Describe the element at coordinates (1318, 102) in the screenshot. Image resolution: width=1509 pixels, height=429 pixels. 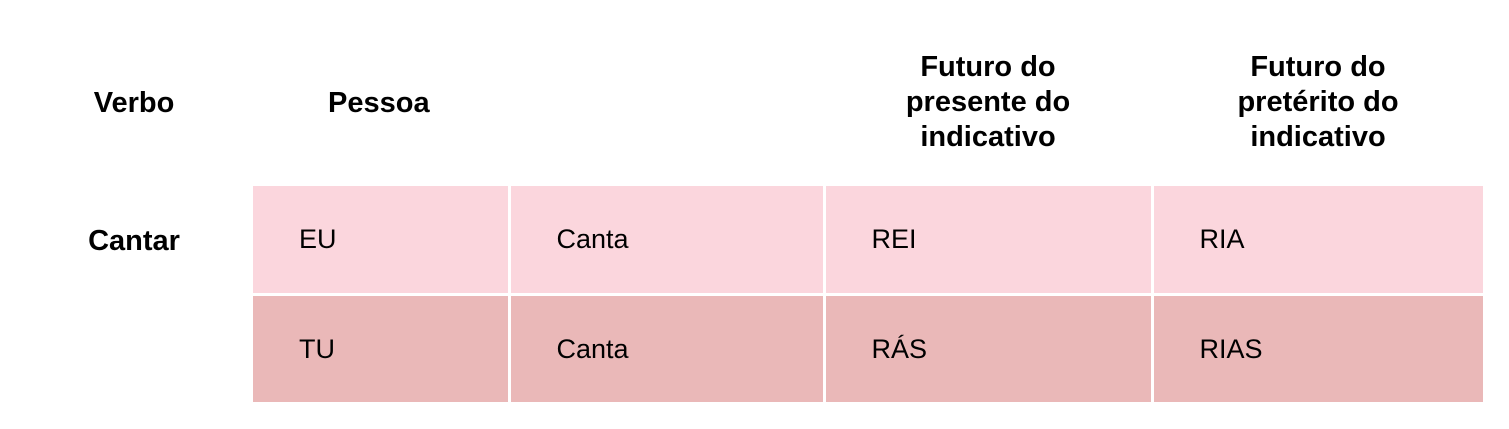
I see `header-futuro-preterito: Futuro do pretérito do indicativo` at that location.